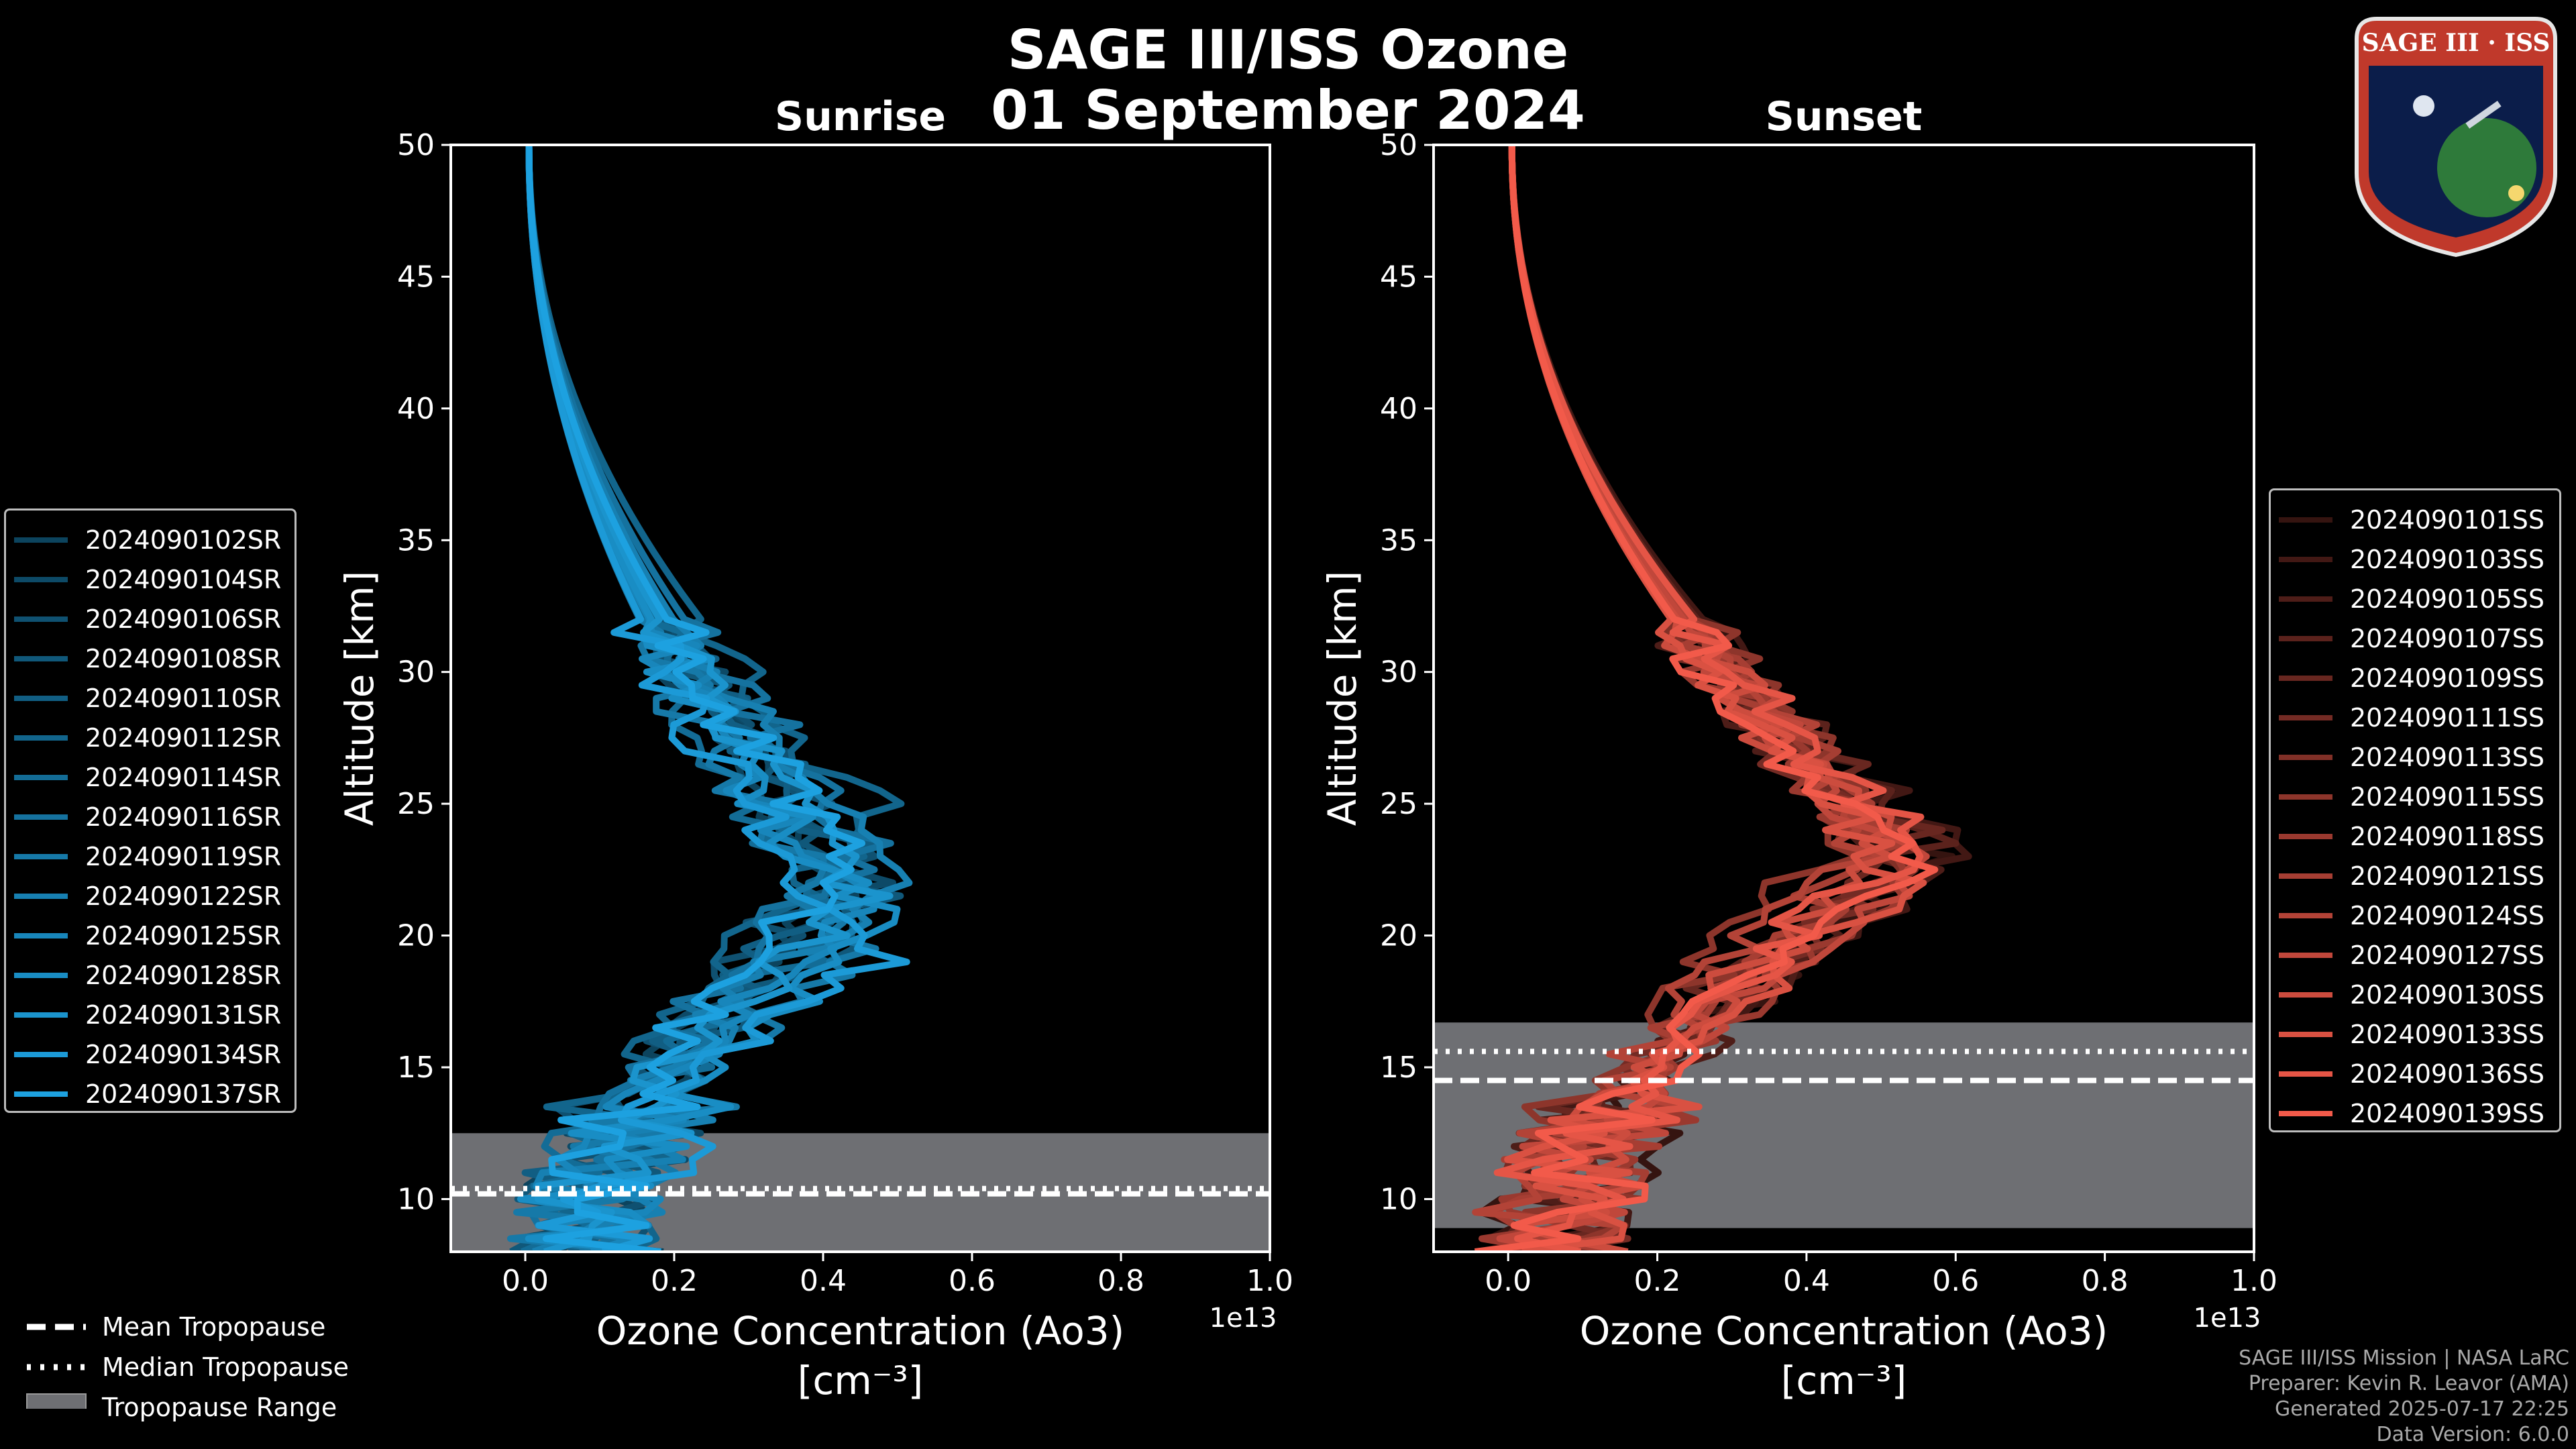 The width and height of the screenshot is (2576, 1449). Describe the element at coordinates (2447, 1074) in the screenshot. I see `legend-label: 2024090136SS` at that location.